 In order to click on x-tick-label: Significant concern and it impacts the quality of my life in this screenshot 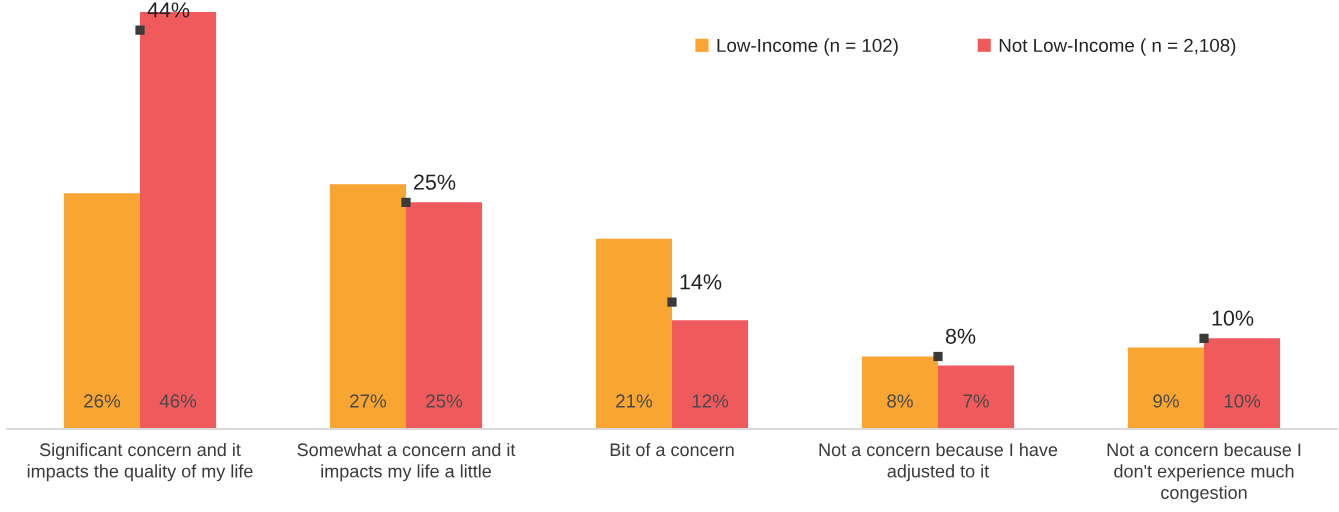, I will do `click(140, 462)`.